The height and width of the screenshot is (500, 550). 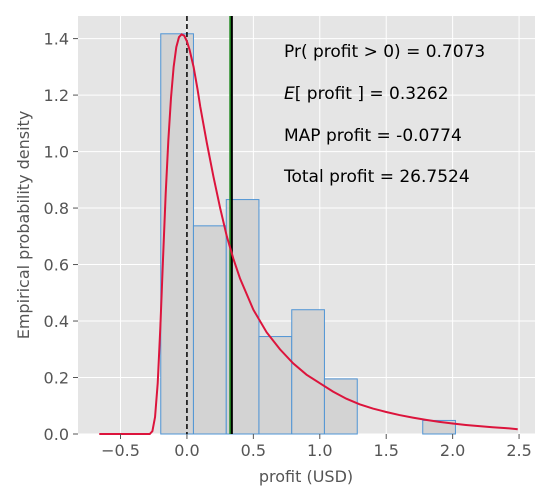 I want to click on annotation-probability-positive: Pr( profit > 0) = 0.7073, so click(x=384, y=52).